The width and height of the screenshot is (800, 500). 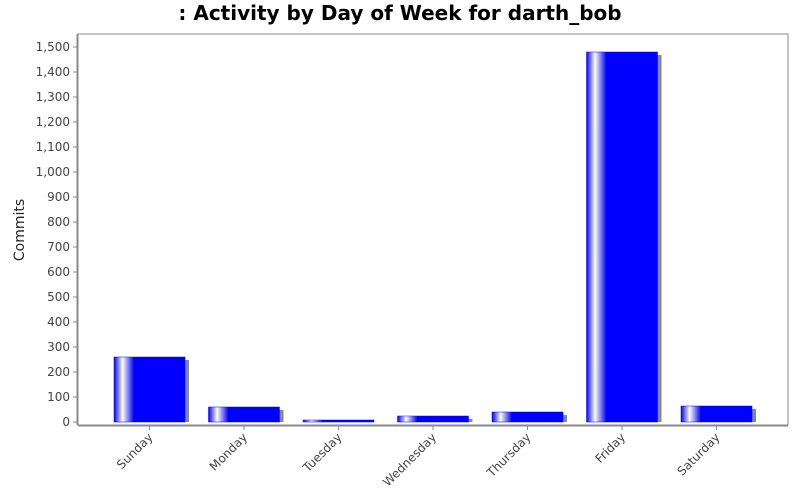 What do you see at coordinates (58, 222) in the screenshot?
I see `y-tick-label: 800` at bounding box center [58, 222].